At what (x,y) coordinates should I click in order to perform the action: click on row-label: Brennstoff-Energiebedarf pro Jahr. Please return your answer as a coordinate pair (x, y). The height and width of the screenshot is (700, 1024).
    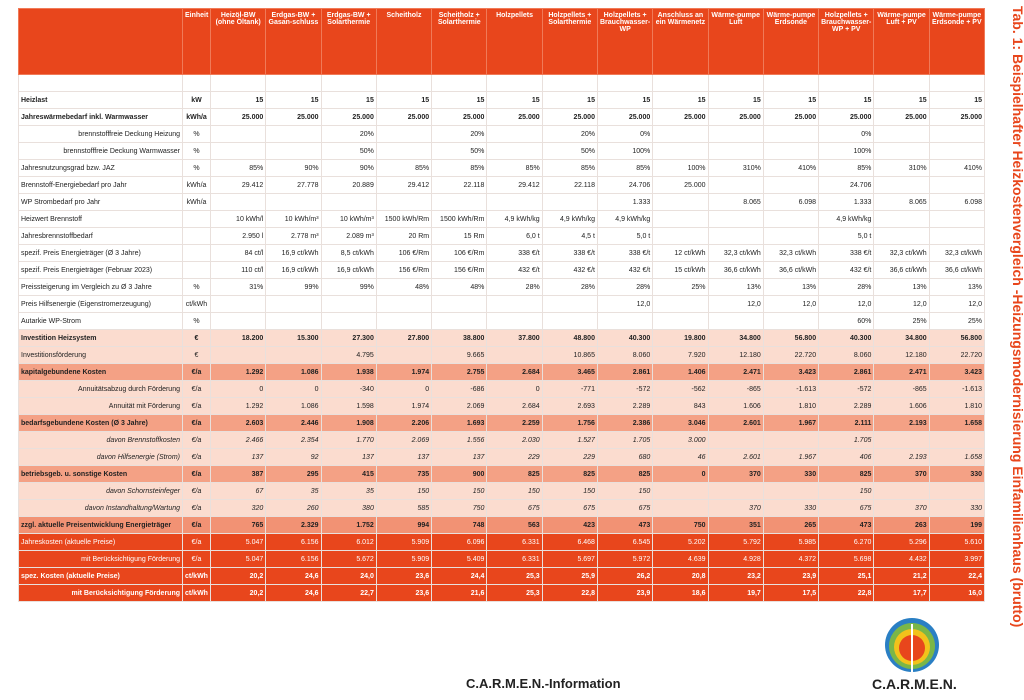
    Looking at the image, I should click on (100, 185).